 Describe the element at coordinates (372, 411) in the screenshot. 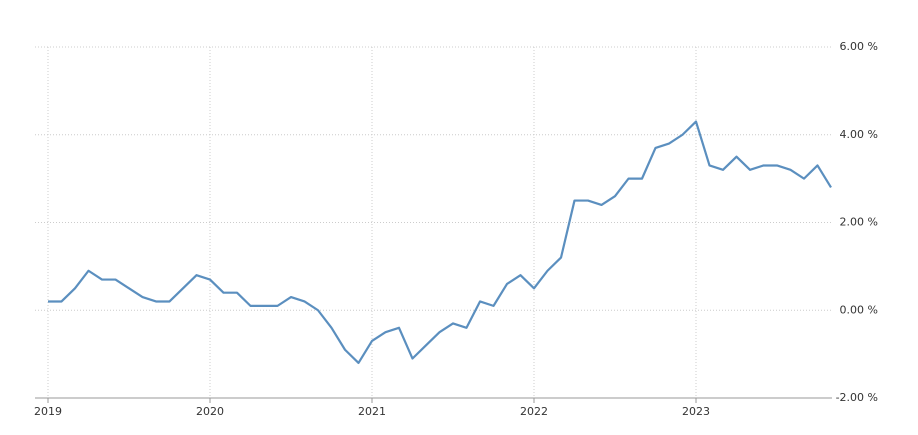

I see `x-tick-label: 2021` at that location.